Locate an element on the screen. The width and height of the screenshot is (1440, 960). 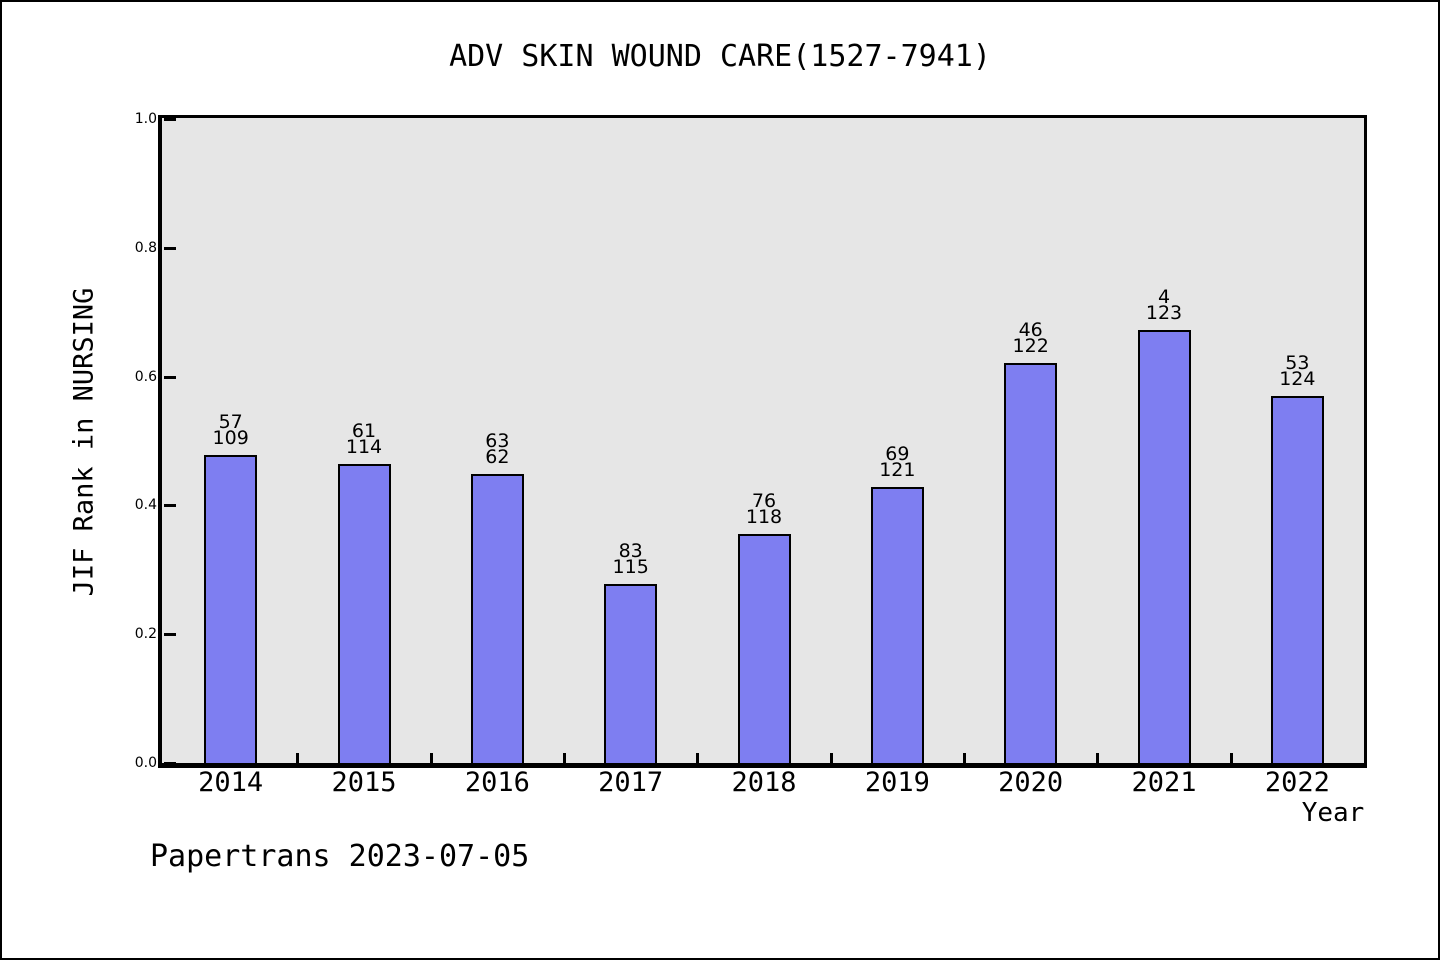
y-axis-title: JIF Rank in NURSING is located at coordinates (84, 442).